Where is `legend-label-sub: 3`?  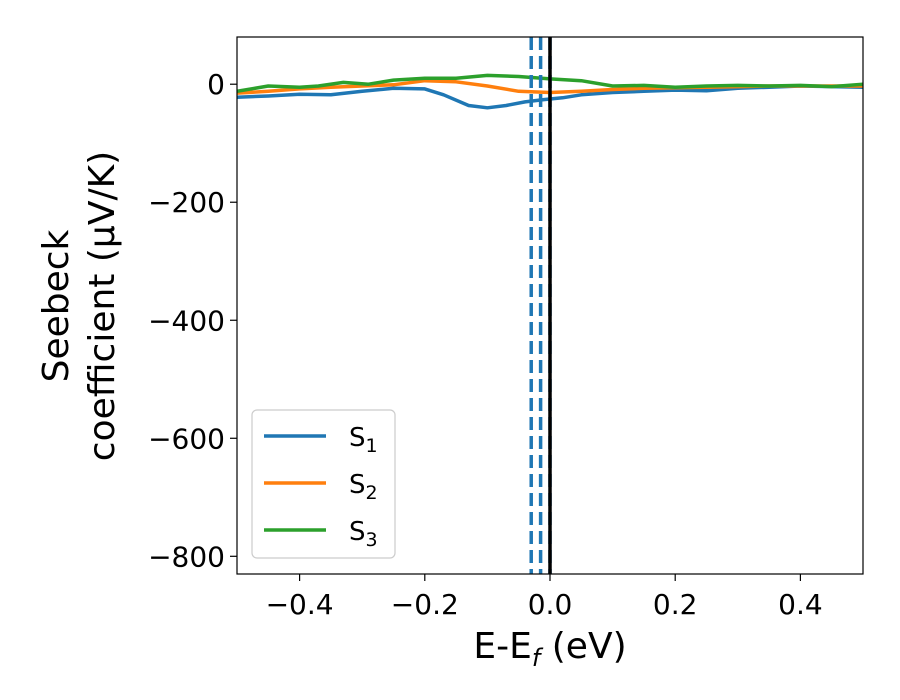
legend-label-sub: 3 is located at coordinates (372, 540).